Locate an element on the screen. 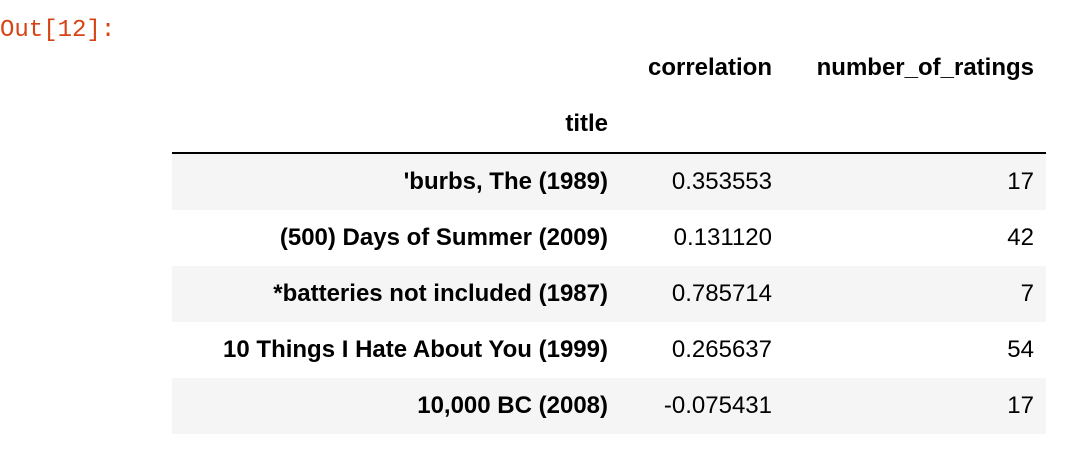 This screenshot has height=456, width=1076. row-index-title: (500) Days of Summer (2009) is located at coordinates (443, 237).